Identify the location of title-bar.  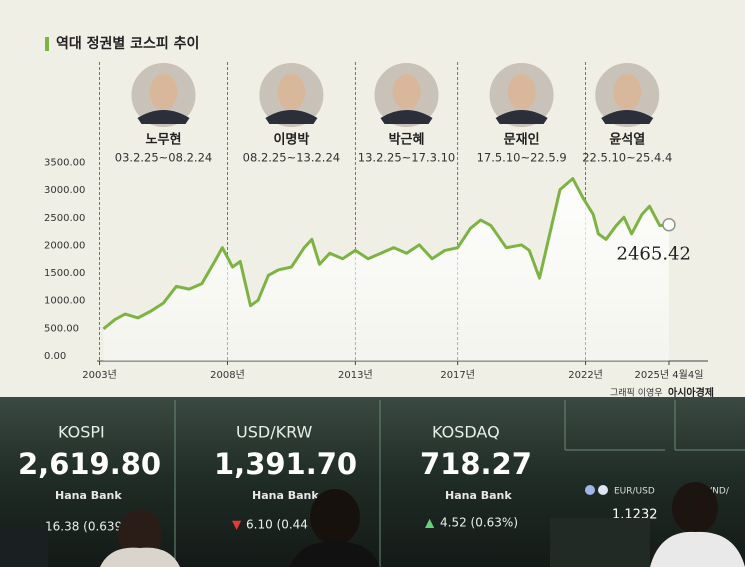
(47, 44).